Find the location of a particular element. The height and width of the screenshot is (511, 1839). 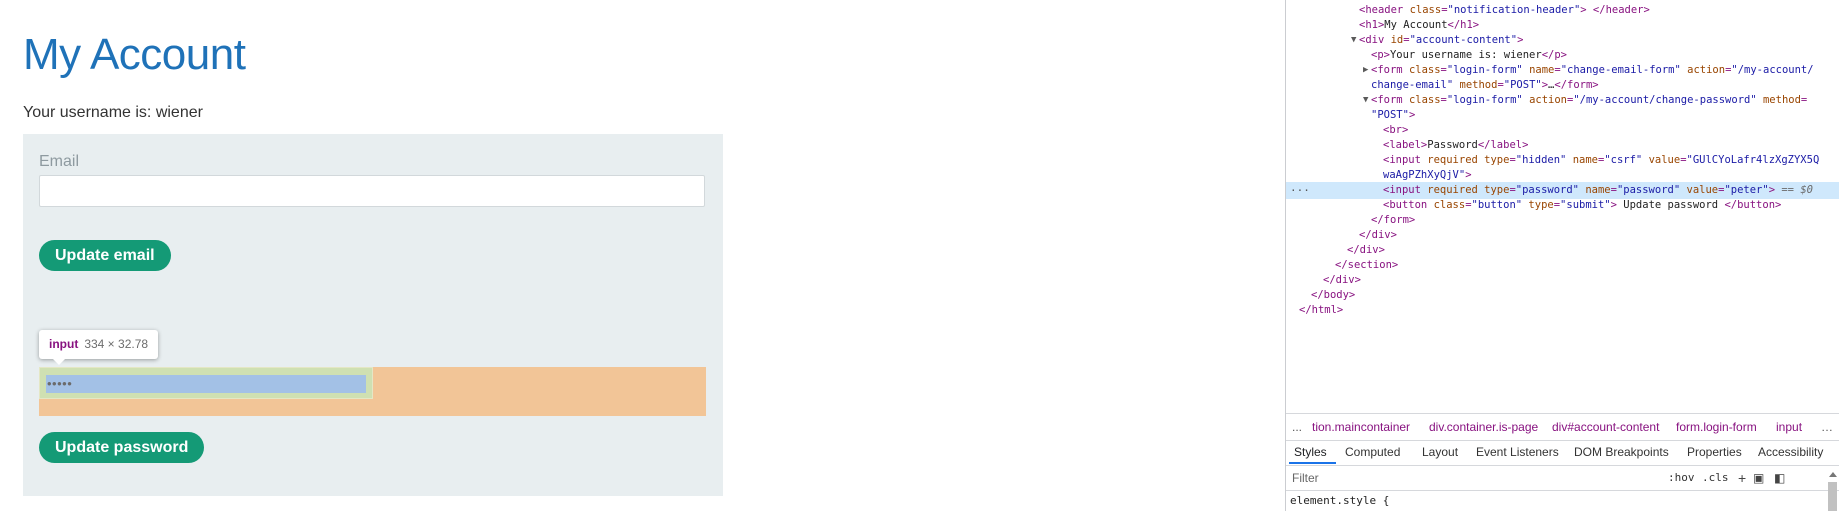

username-text: Your username is: wiener is located at coordinates (113, 112).